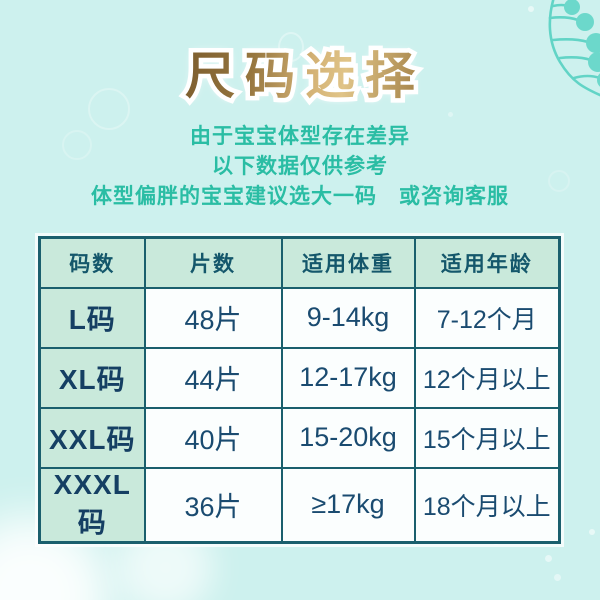 The image size is (600, 600). What do you see at coordinates (348, 437) in the screenshot?
I see `weight-cell: 15-20kg` at bounding box center [348, 437].